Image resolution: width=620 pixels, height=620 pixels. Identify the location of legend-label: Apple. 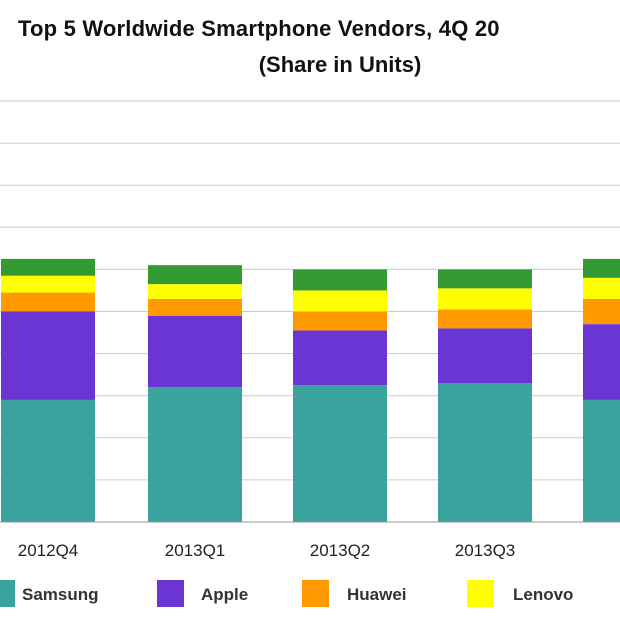
(224, 594).